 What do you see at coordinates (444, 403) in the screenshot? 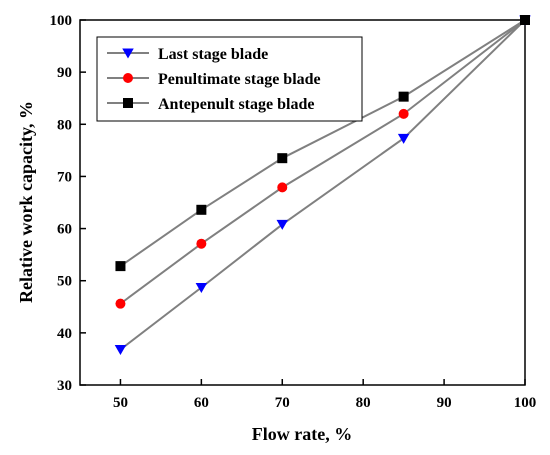
I see `x-tick-label: 90` at bounding box center [444, 403].